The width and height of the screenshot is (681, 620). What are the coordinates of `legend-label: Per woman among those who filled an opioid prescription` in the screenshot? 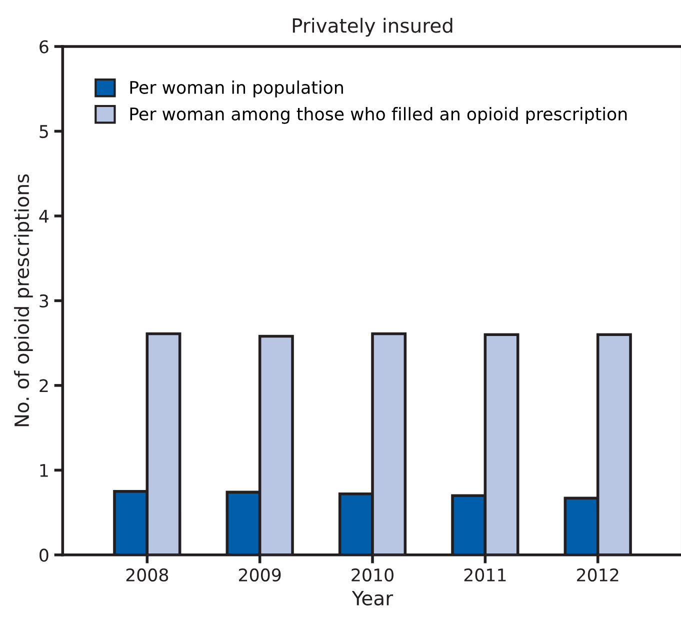 It's located at (378, 115).